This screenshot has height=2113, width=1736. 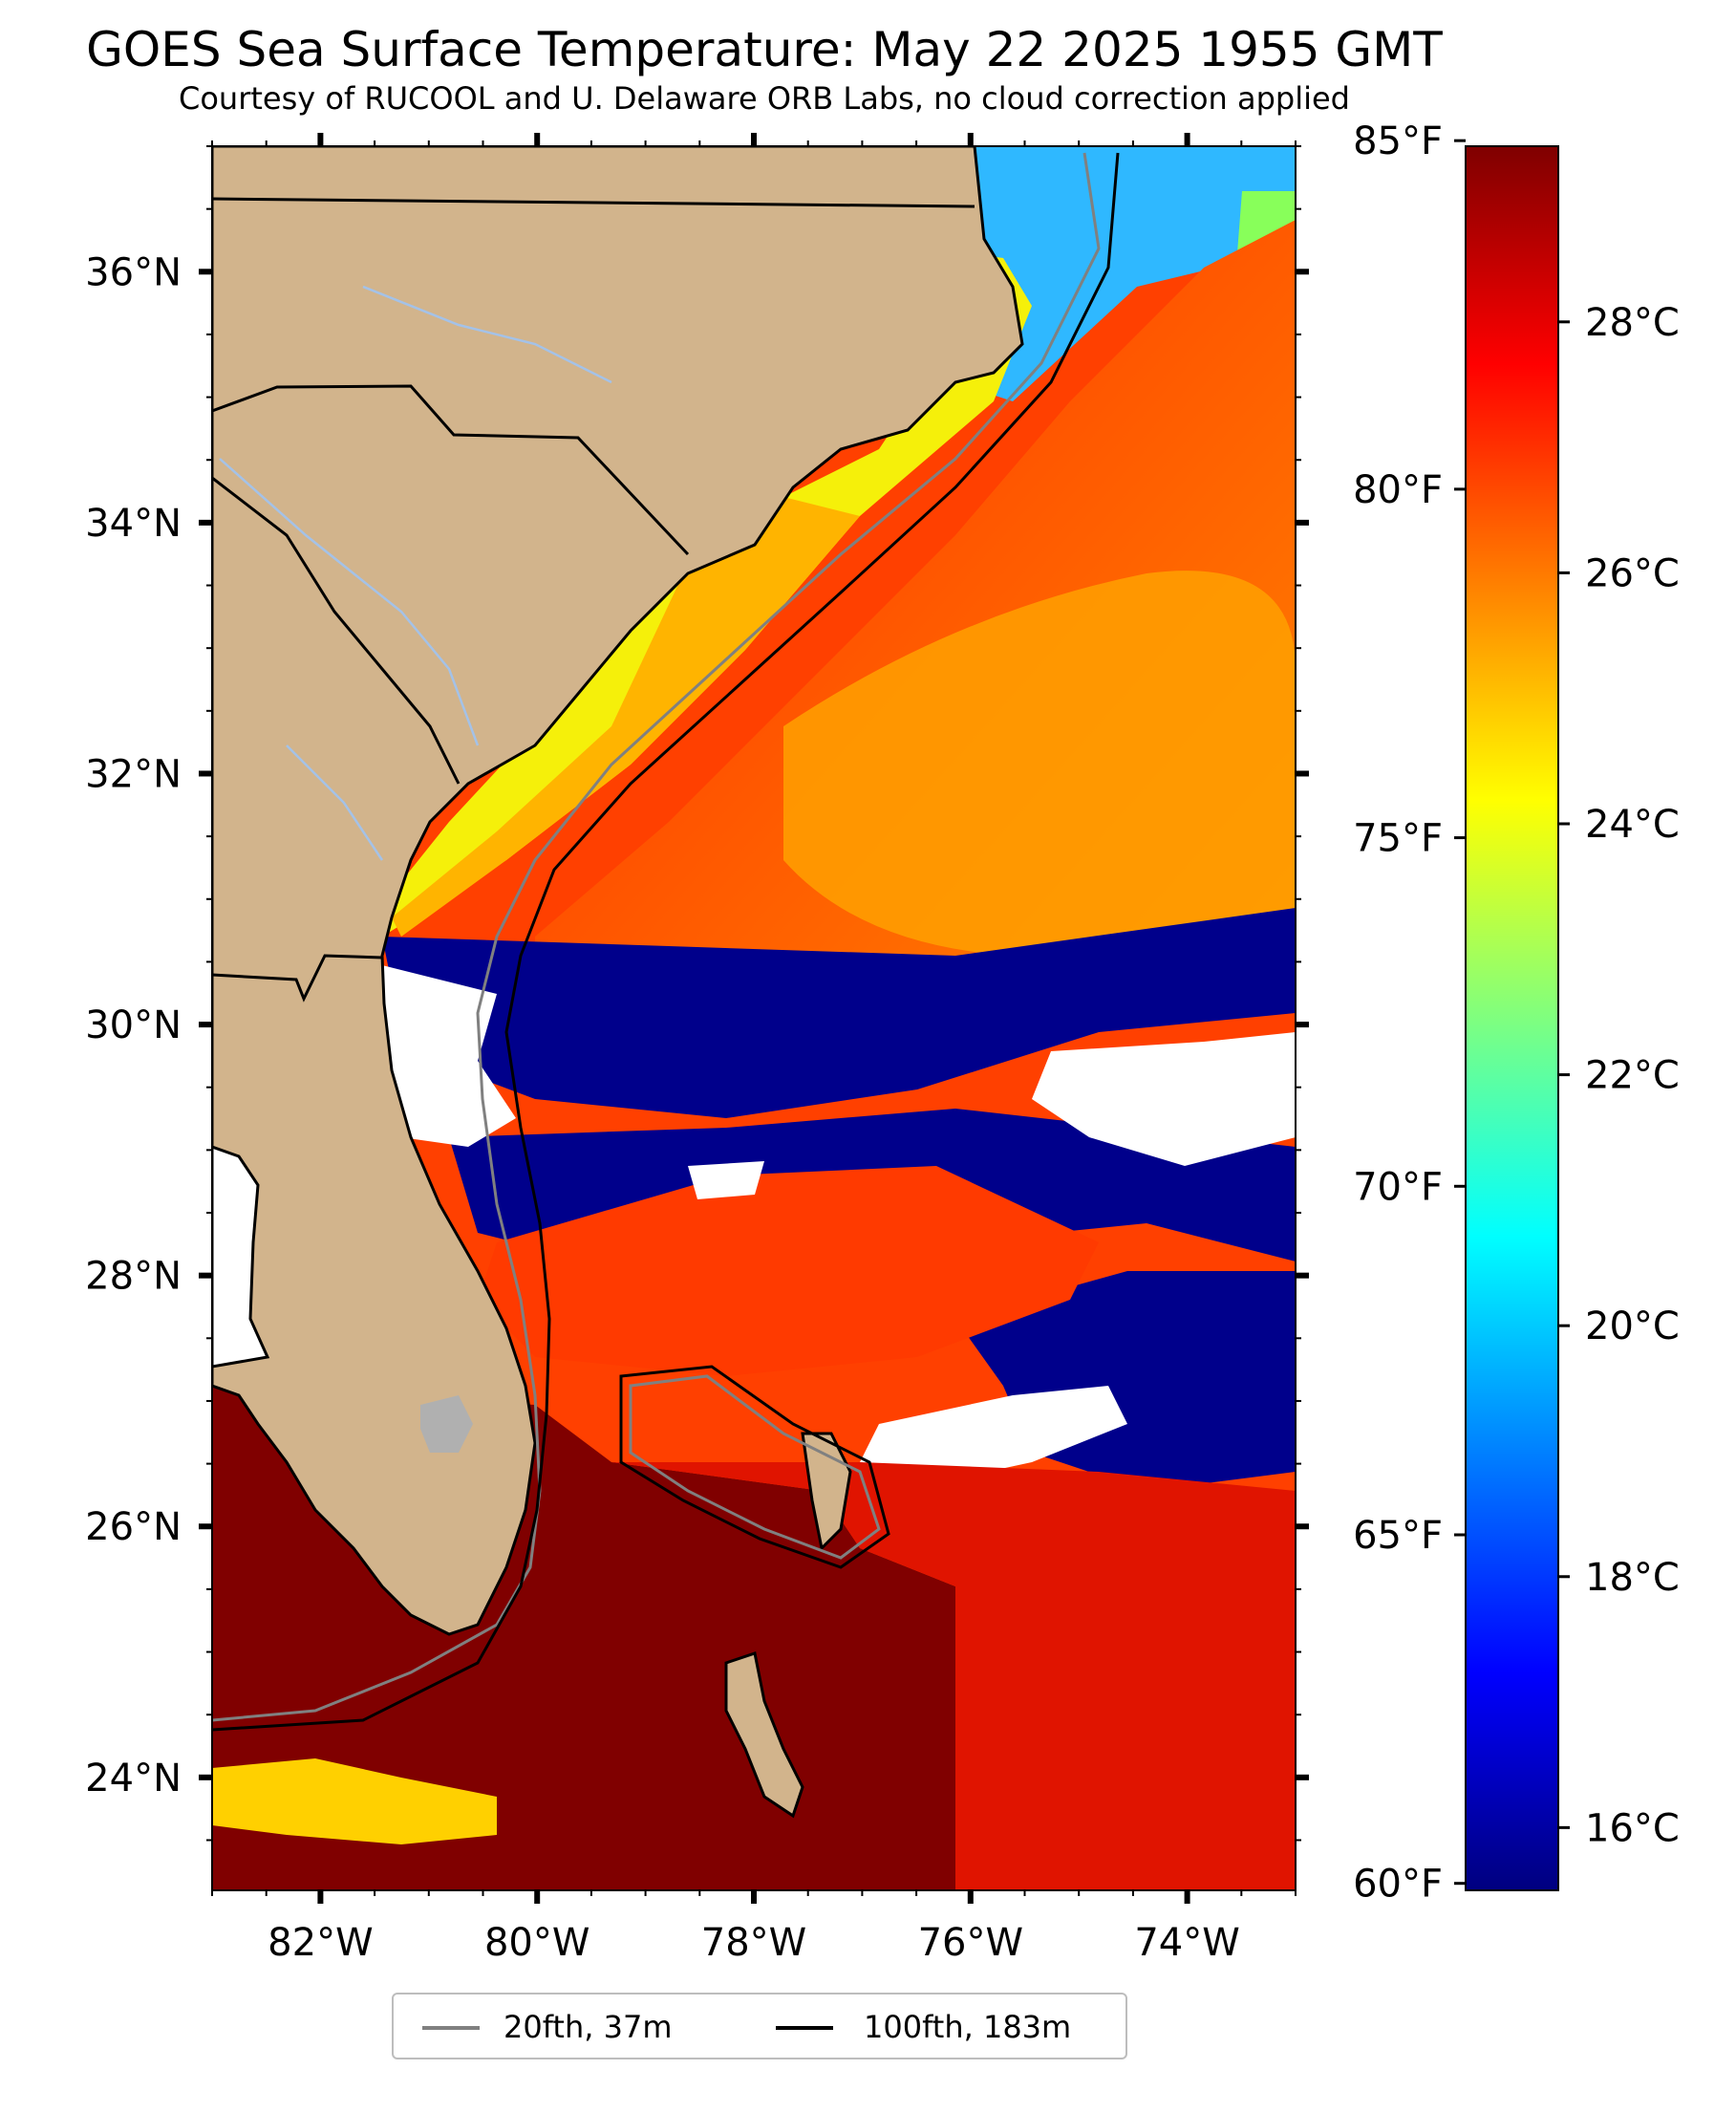 What do you see at coordinates (1398, 141) in the screenshot?
I see `fahrenheit-tick-label-5: 85°F` at bounding box center [1398, 141].